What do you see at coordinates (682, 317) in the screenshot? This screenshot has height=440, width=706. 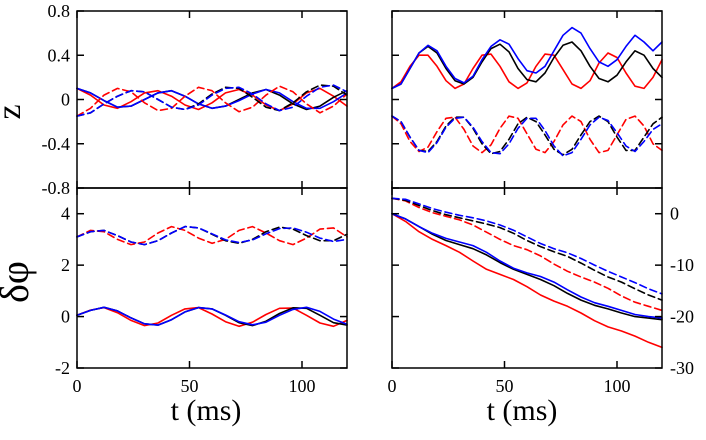 I see `y-tick-label-bottom-right: -20` at bounding box center [682, 317].